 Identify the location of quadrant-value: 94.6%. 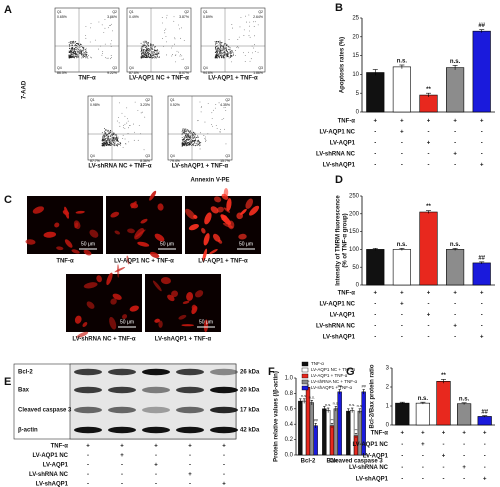
(208, 73).